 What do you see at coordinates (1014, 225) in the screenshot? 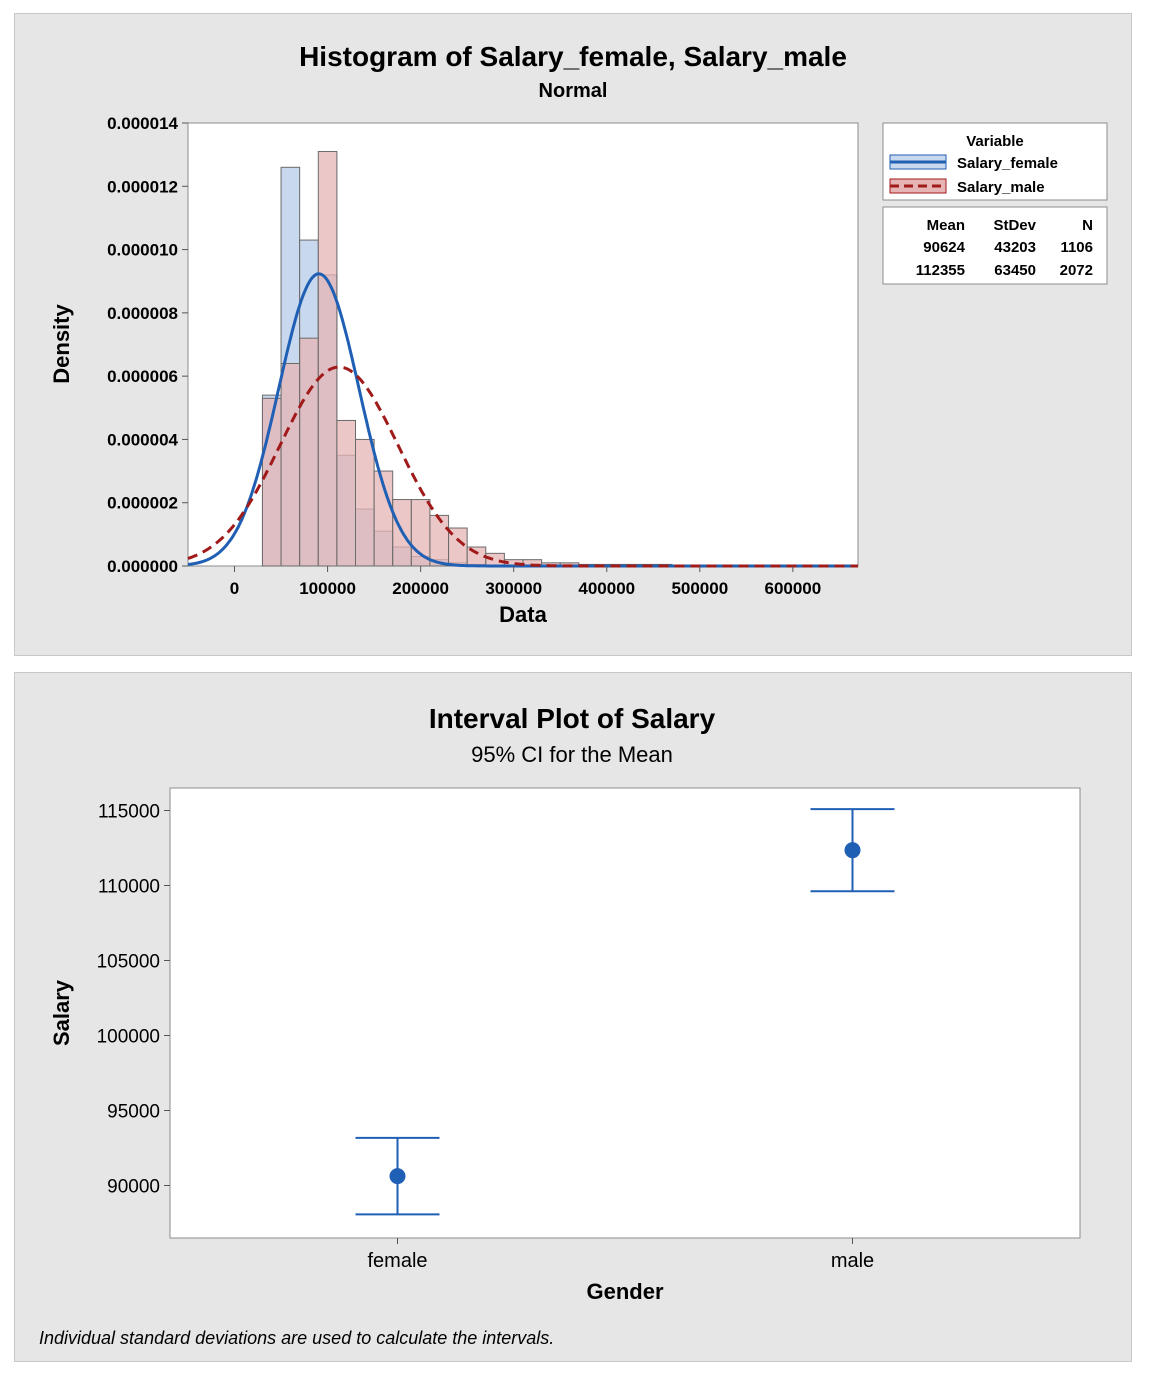
I see `stats-header-stdev: StDev` at bounding box center [1014, 225].